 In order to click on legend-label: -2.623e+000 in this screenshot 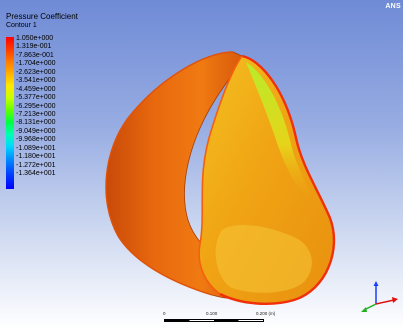, I will do `click(36, 72)`.